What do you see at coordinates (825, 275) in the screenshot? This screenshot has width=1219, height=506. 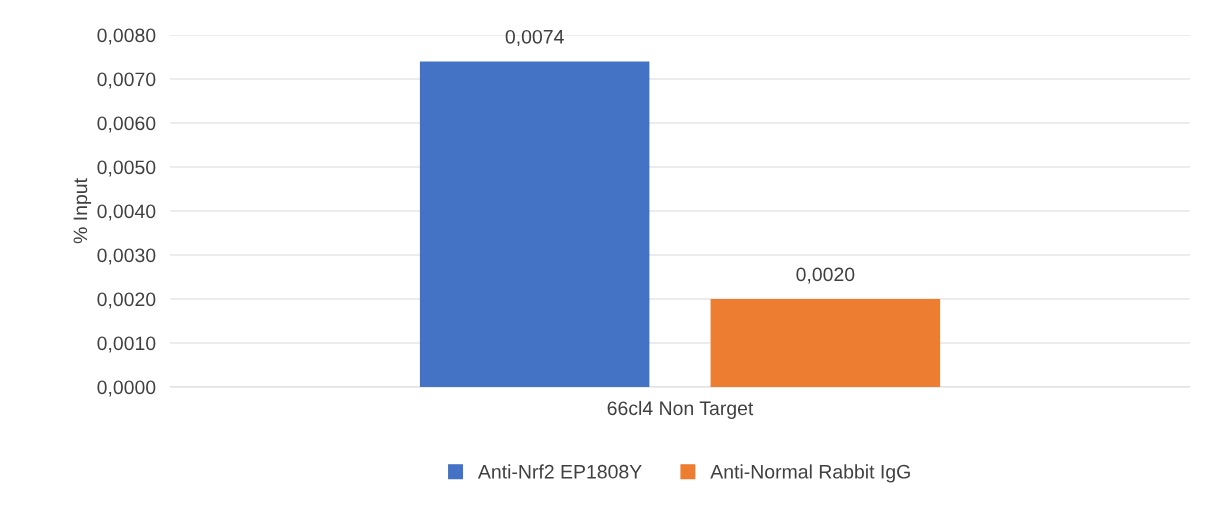 I see `data-label: 0,0020` at bounding box center [825, 275].